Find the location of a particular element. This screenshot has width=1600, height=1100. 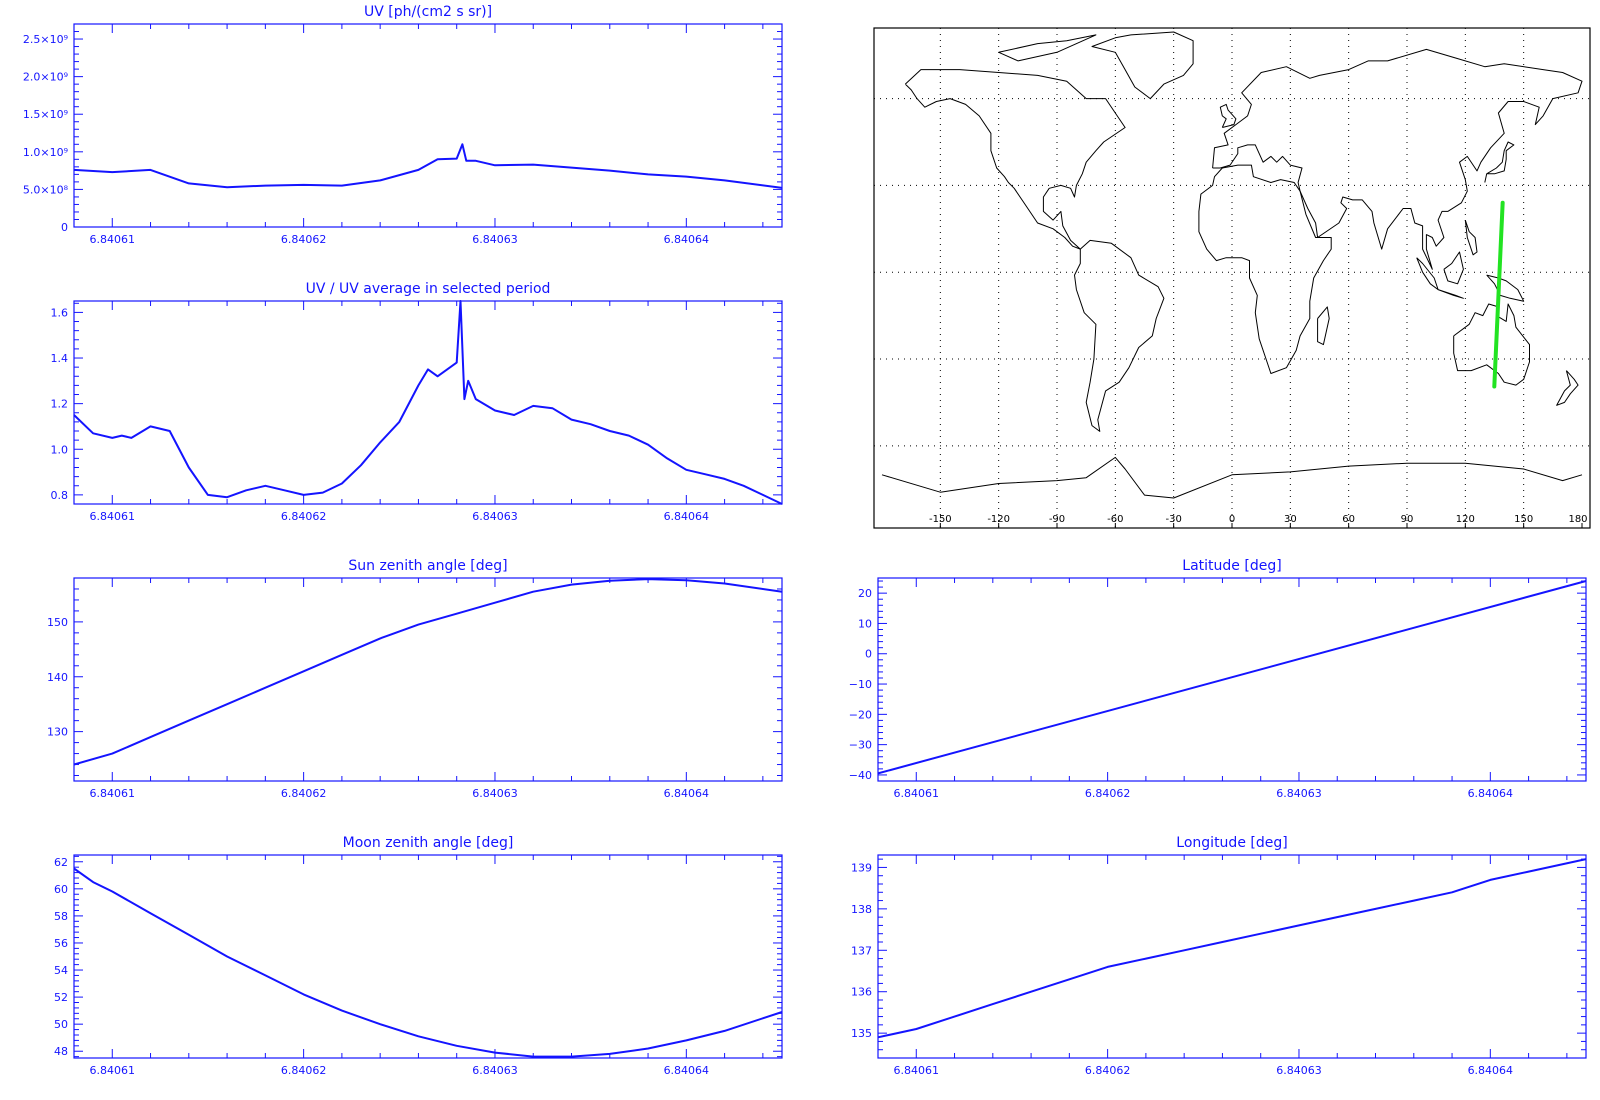

y-tick-label: 1.0 is located at coordinates (60, 449).